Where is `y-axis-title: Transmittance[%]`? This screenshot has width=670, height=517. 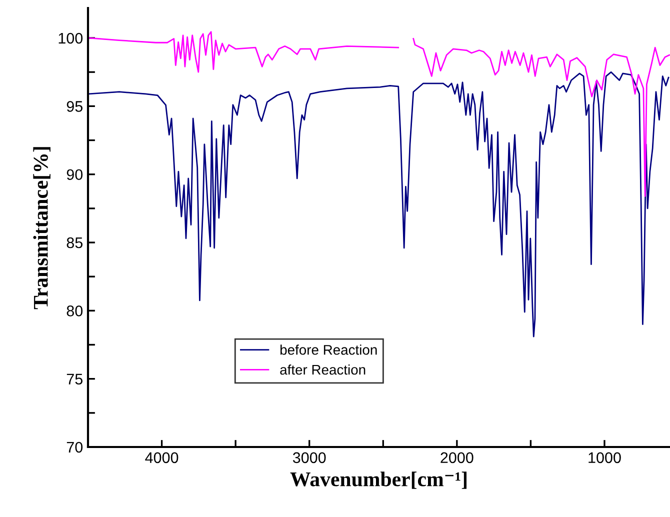
y-axis-title: Transmittance[%] is located at coordinates (41, 228).